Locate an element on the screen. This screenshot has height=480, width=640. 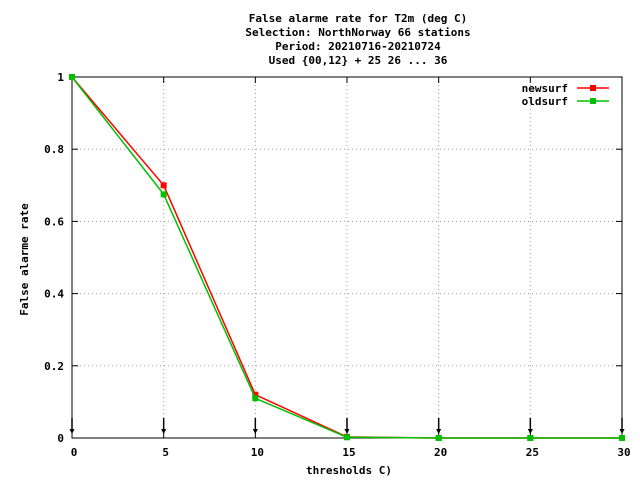
chart-title-line: Period: 20210716-20210724 is located at coordinates (358, 46).